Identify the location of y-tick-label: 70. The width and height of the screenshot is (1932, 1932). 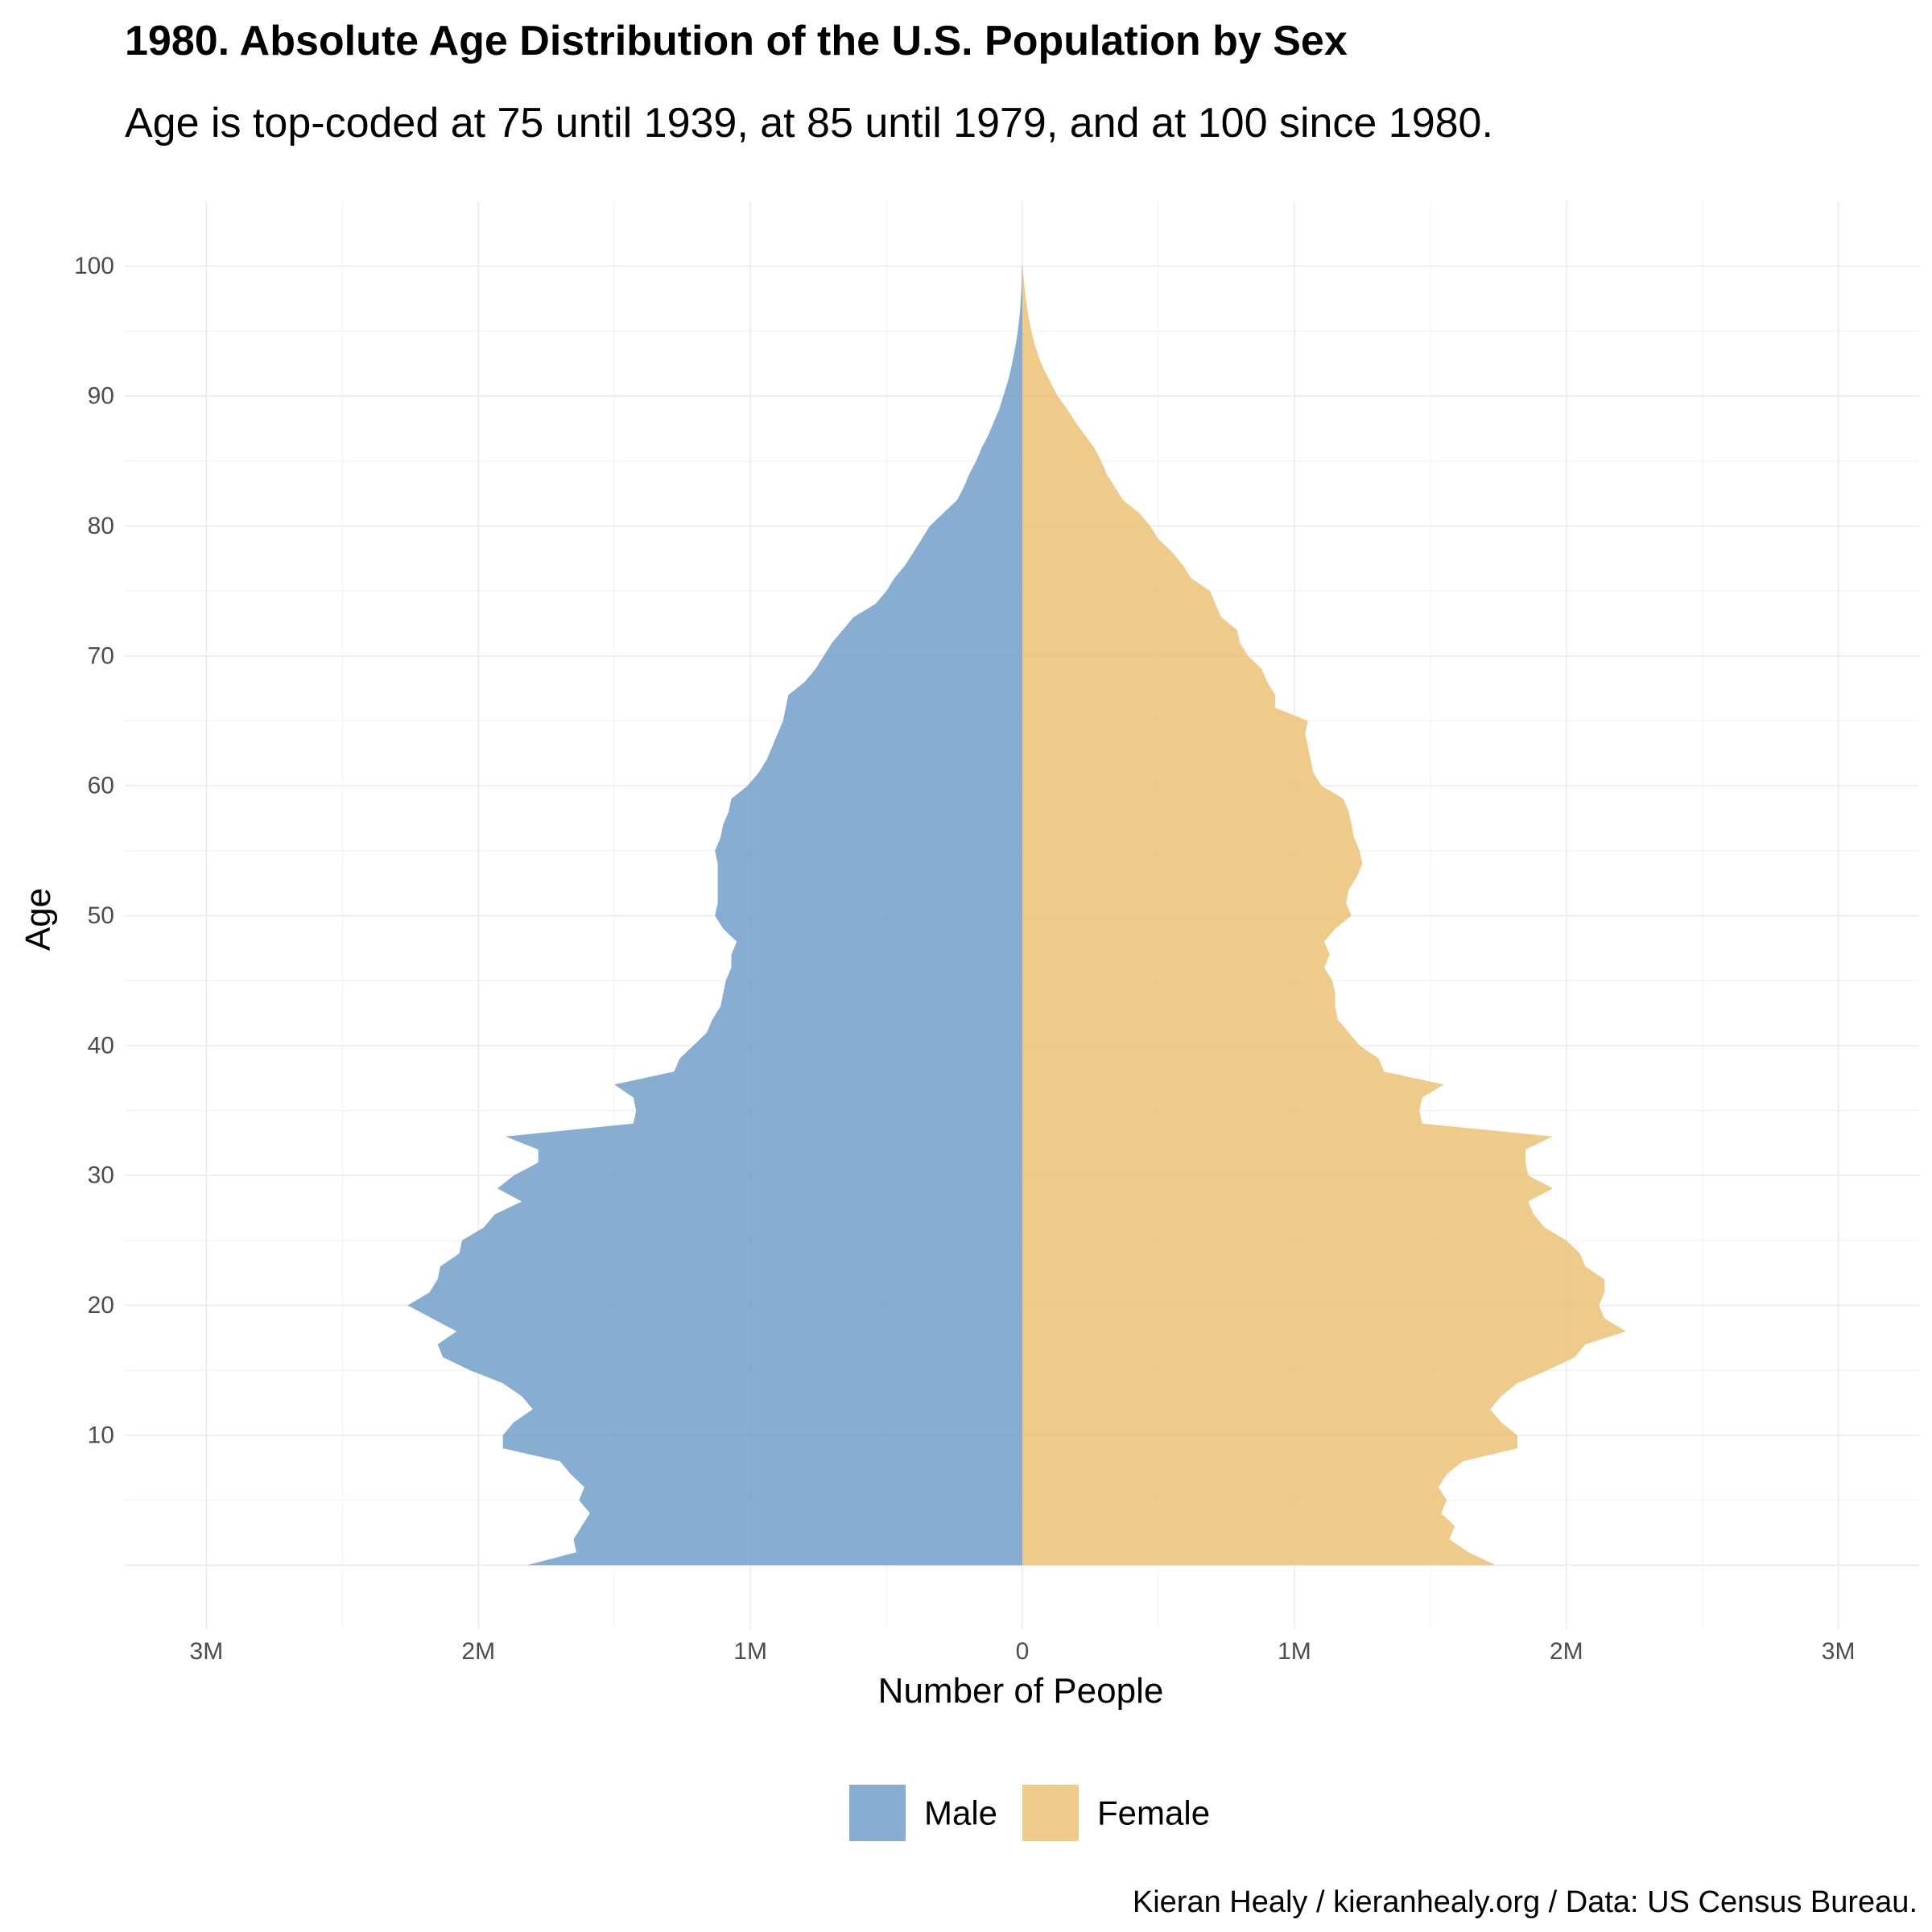
(101, 655).